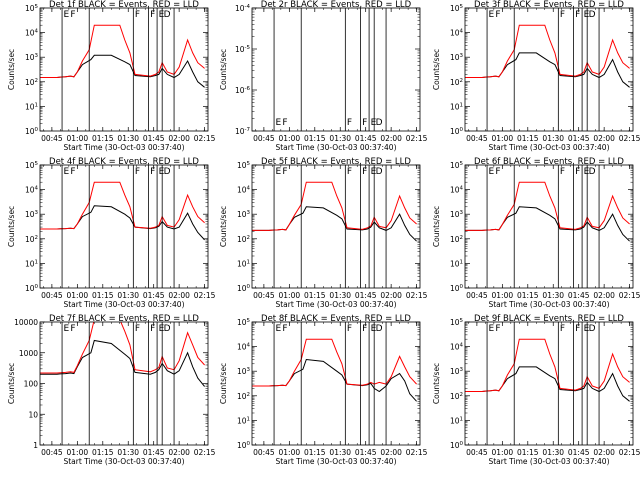 The image size is (640, 480). Describe the element at coordinates (243, 131) in the screenshot. I see `y-tick-label: 10-7` at that location.